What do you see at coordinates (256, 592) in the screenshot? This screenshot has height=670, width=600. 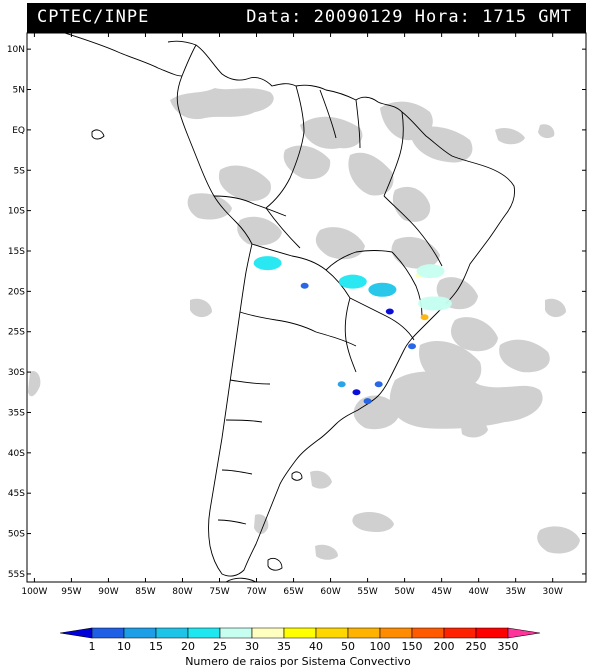 I see `lon-tick-label: 70W` at bounding box center [256, 592].